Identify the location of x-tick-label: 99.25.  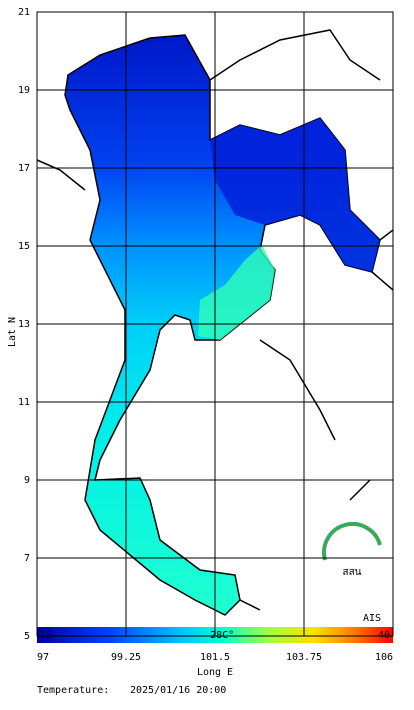
(126, 657).